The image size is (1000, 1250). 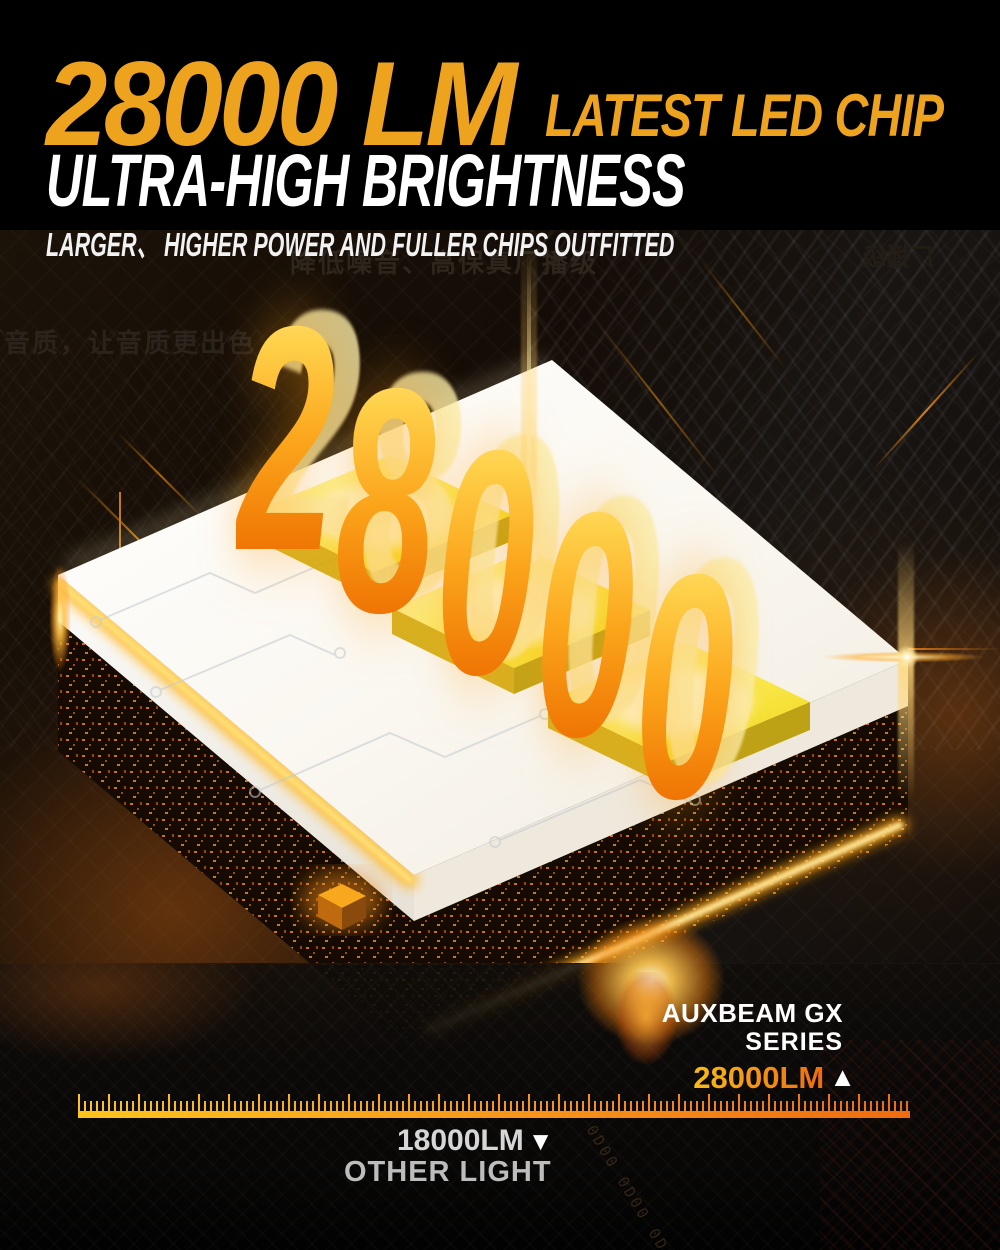 I want to click on other-lumen-value: 18000LM, so click(x=460, y=1140).